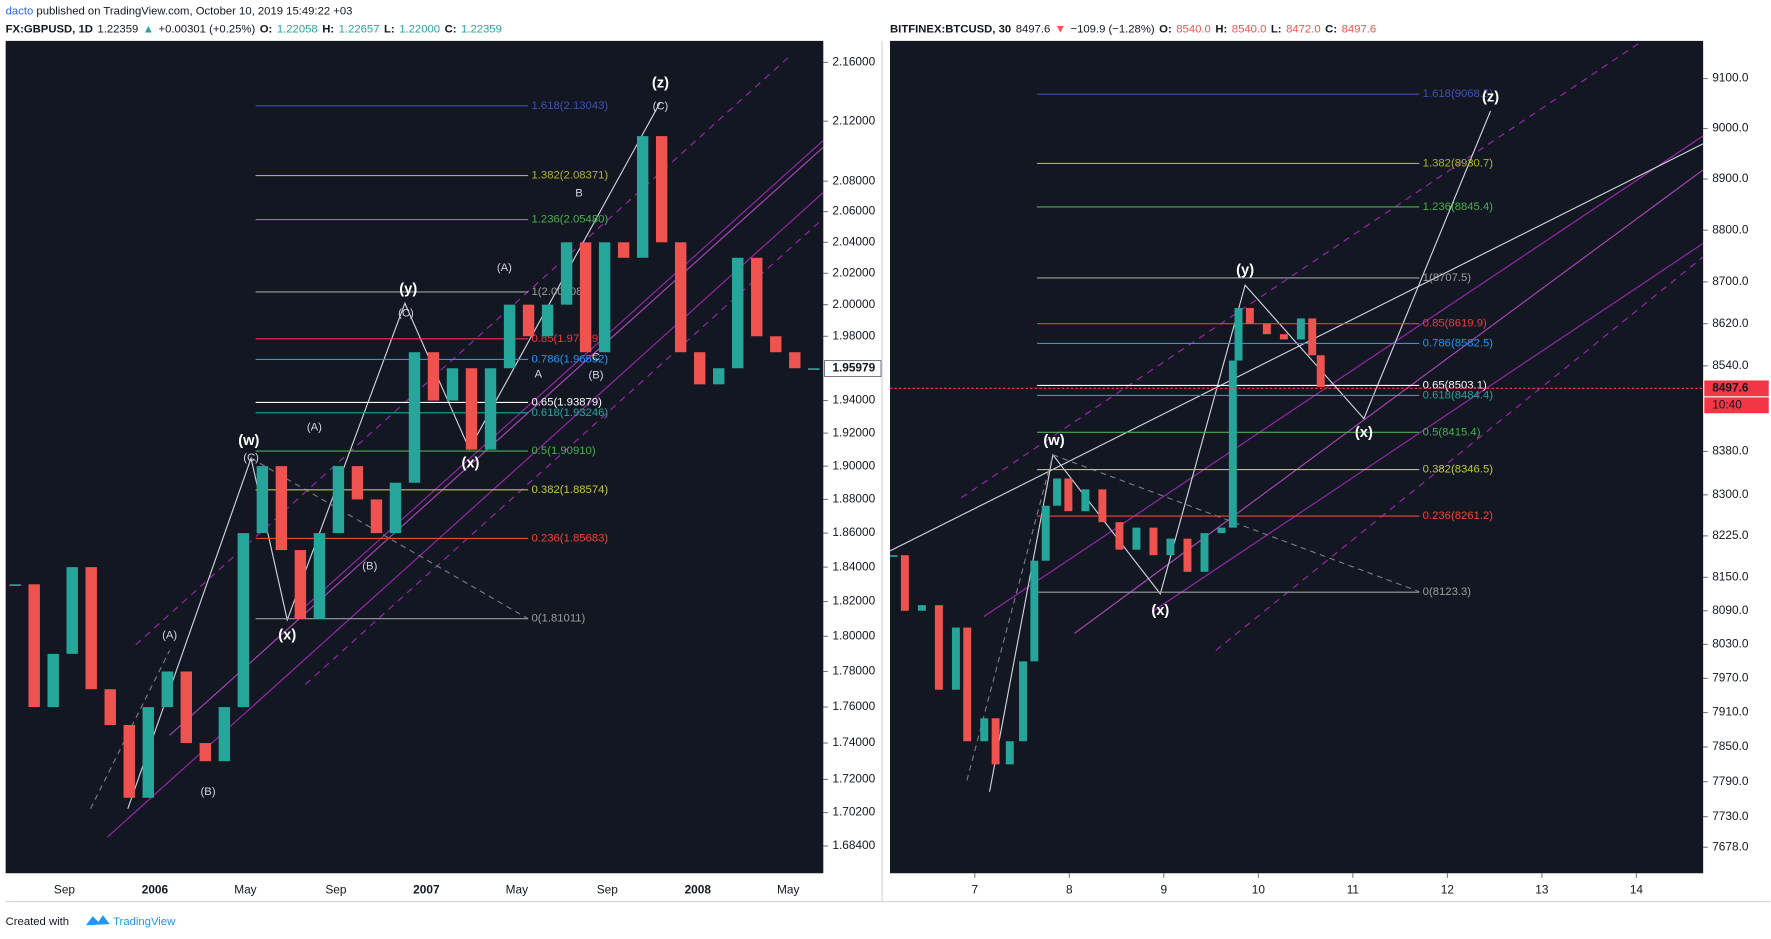  I want to click on quote-part: O:, so click(266, 30).